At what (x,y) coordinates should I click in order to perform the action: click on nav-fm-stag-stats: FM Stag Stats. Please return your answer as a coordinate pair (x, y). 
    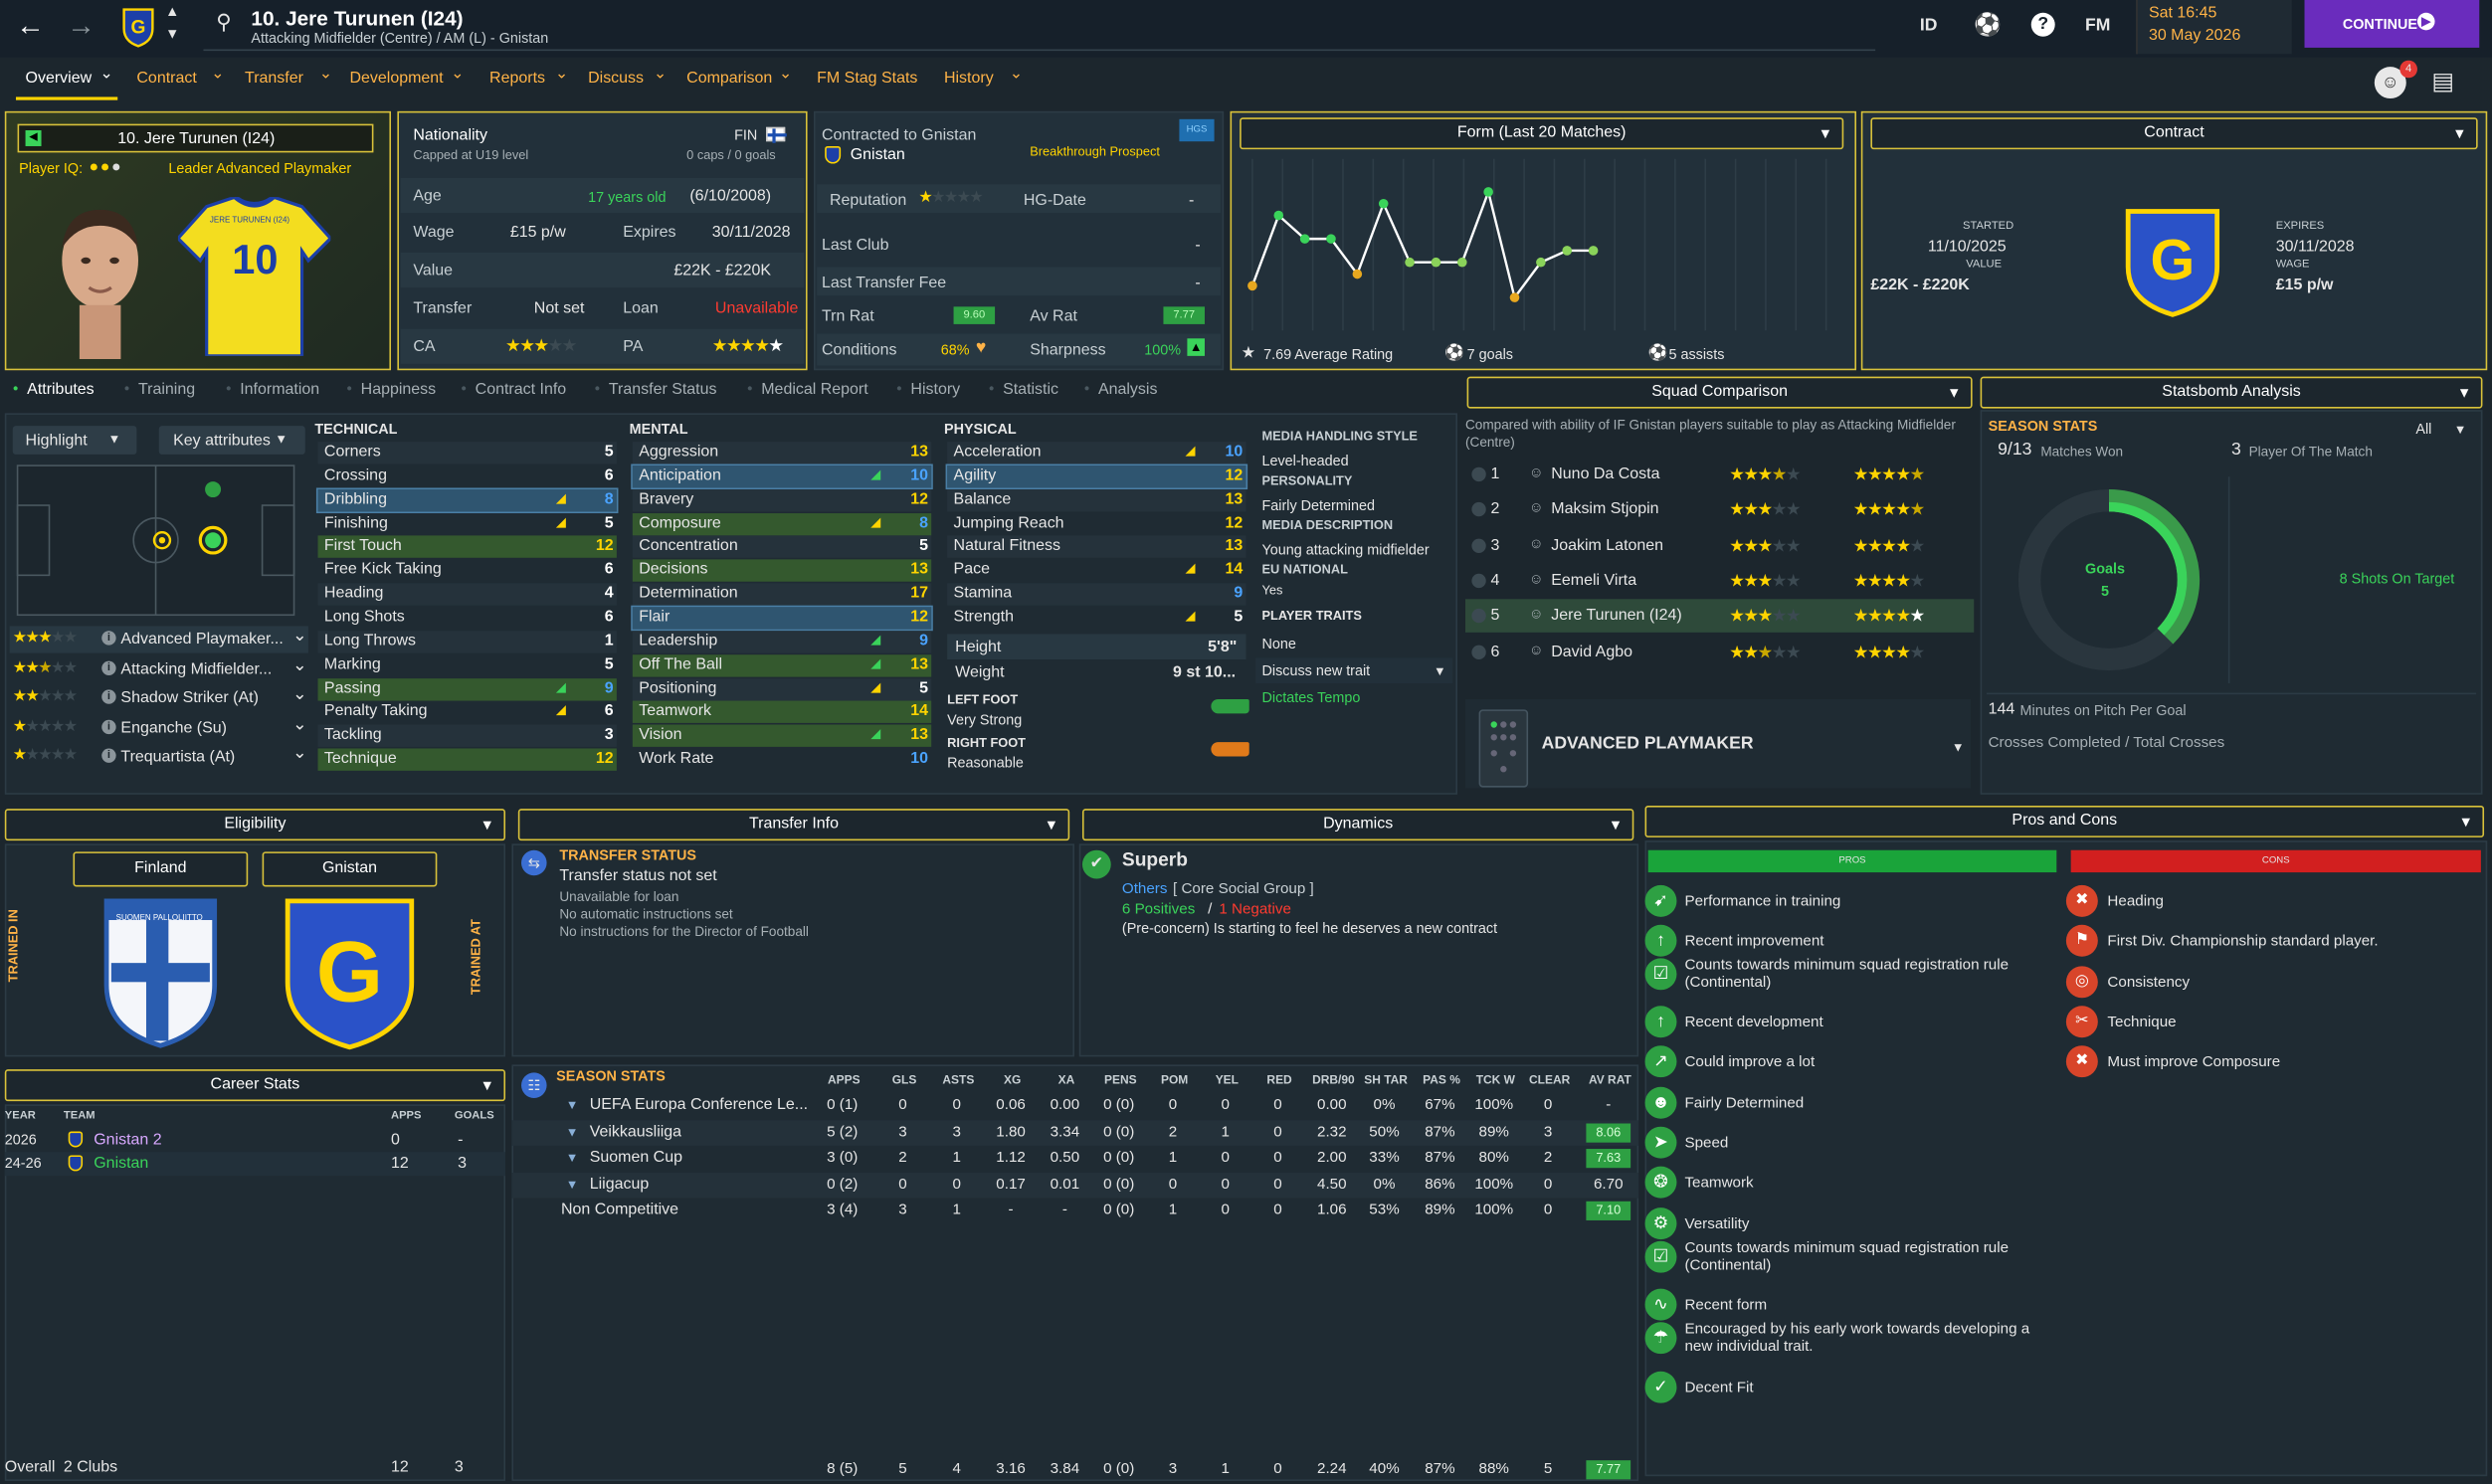
    Looking at the image, I should click on (867, 79).